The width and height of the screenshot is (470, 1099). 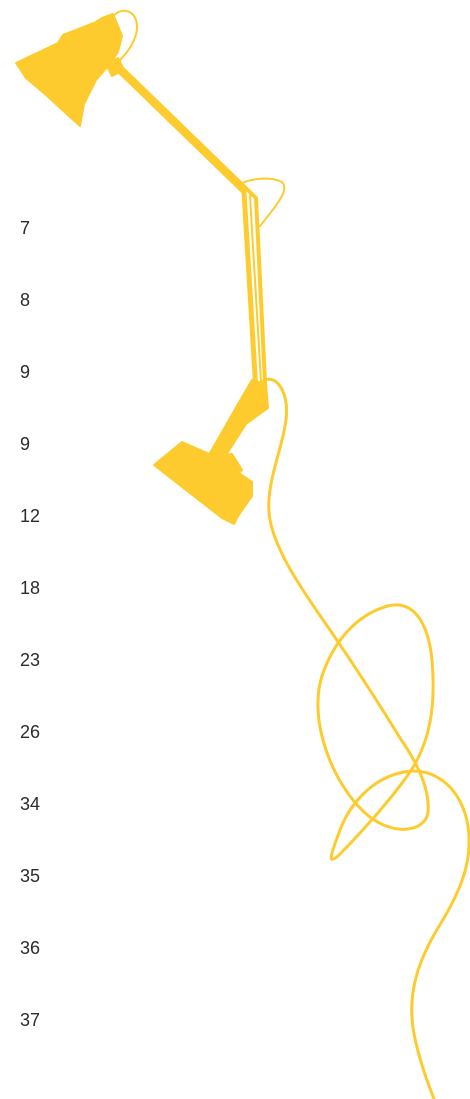 What do you see at coordinates (30, 660) in the screenshot?
I see `list-number: 23` at bounding box center [30, 660].